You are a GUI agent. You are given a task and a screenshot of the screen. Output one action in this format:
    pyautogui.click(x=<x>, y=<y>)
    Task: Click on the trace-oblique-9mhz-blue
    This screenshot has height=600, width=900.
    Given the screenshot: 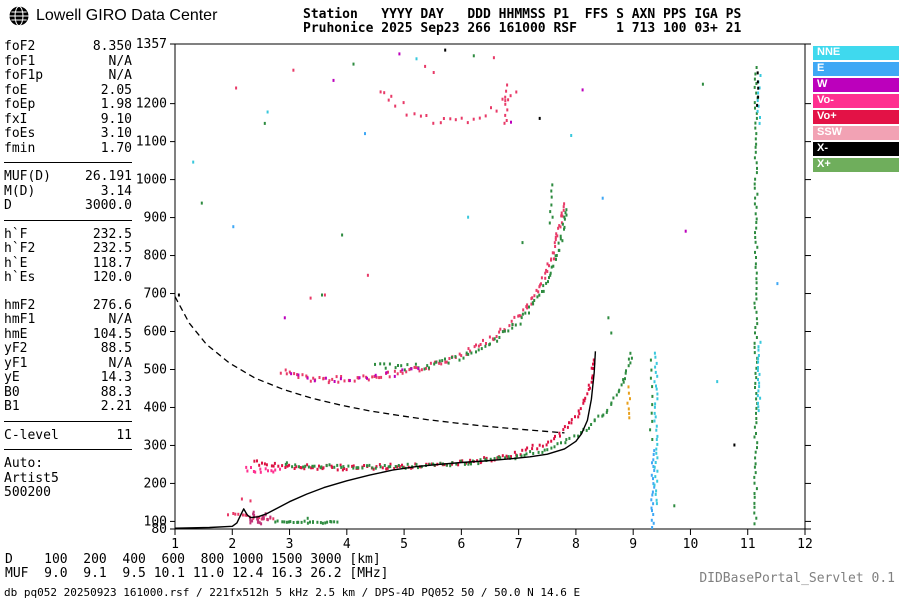 What is the action you would take?
    pyautogui.click(x=653, y=489)
    